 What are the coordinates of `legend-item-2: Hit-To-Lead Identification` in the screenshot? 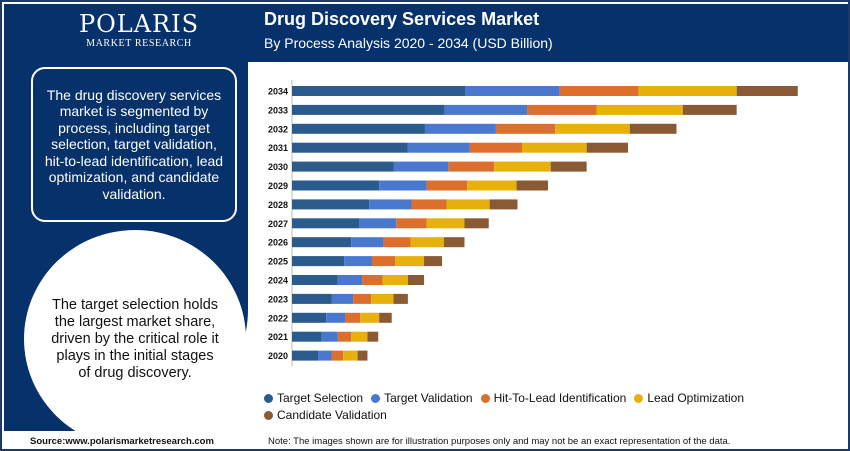 It's located at (553, 398).